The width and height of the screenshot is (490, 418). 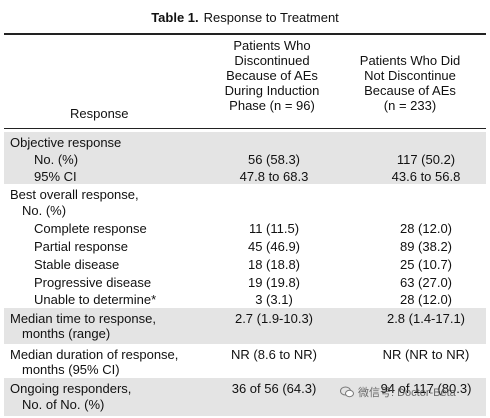 I want to click on row-label: Median time to response,, so click(x=83, y=318).